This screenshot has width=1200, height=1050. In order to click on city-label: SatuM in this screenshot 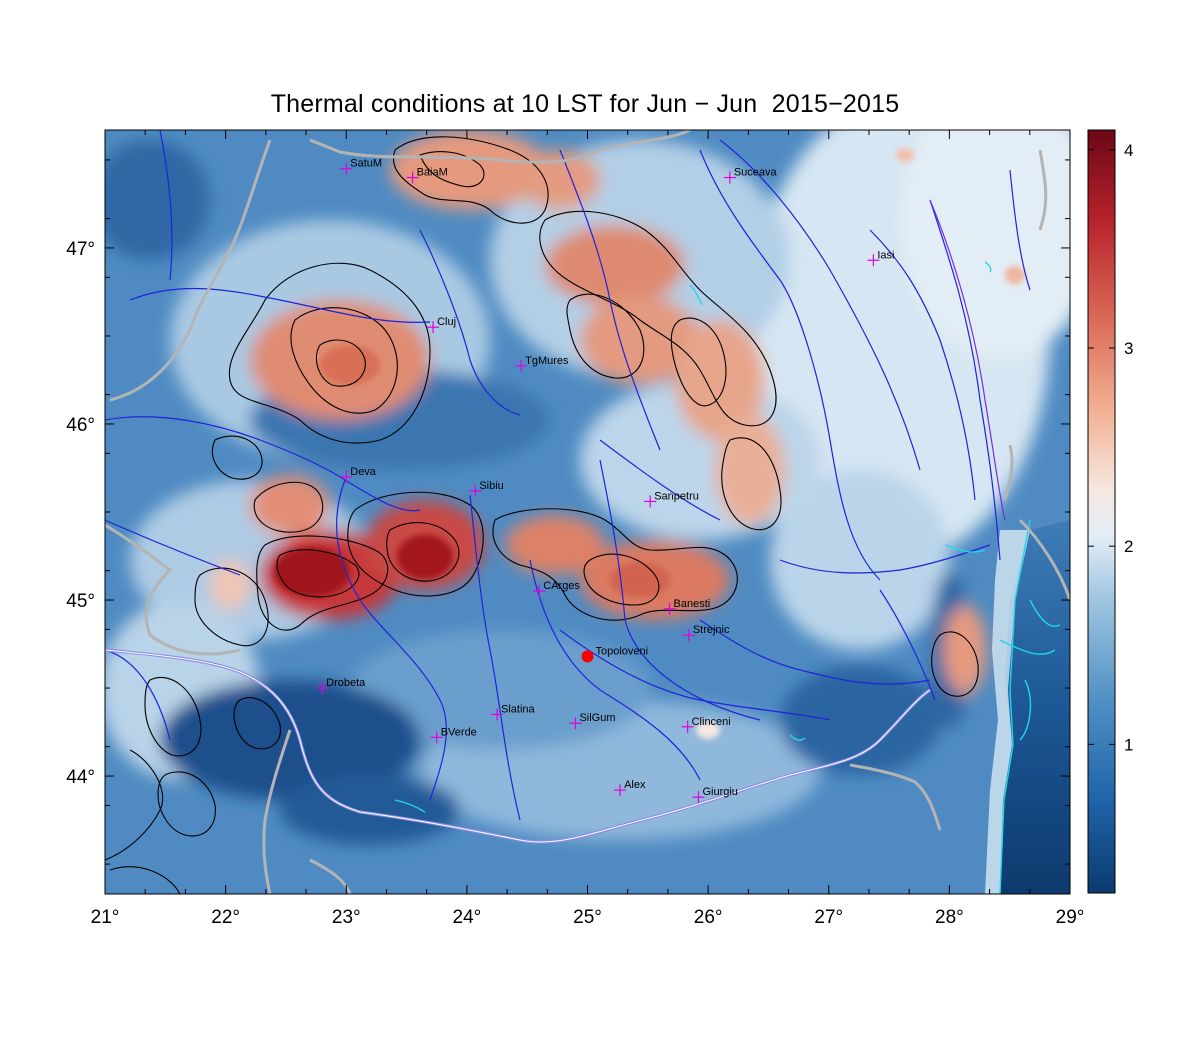, I will do `click(366, 164)`.